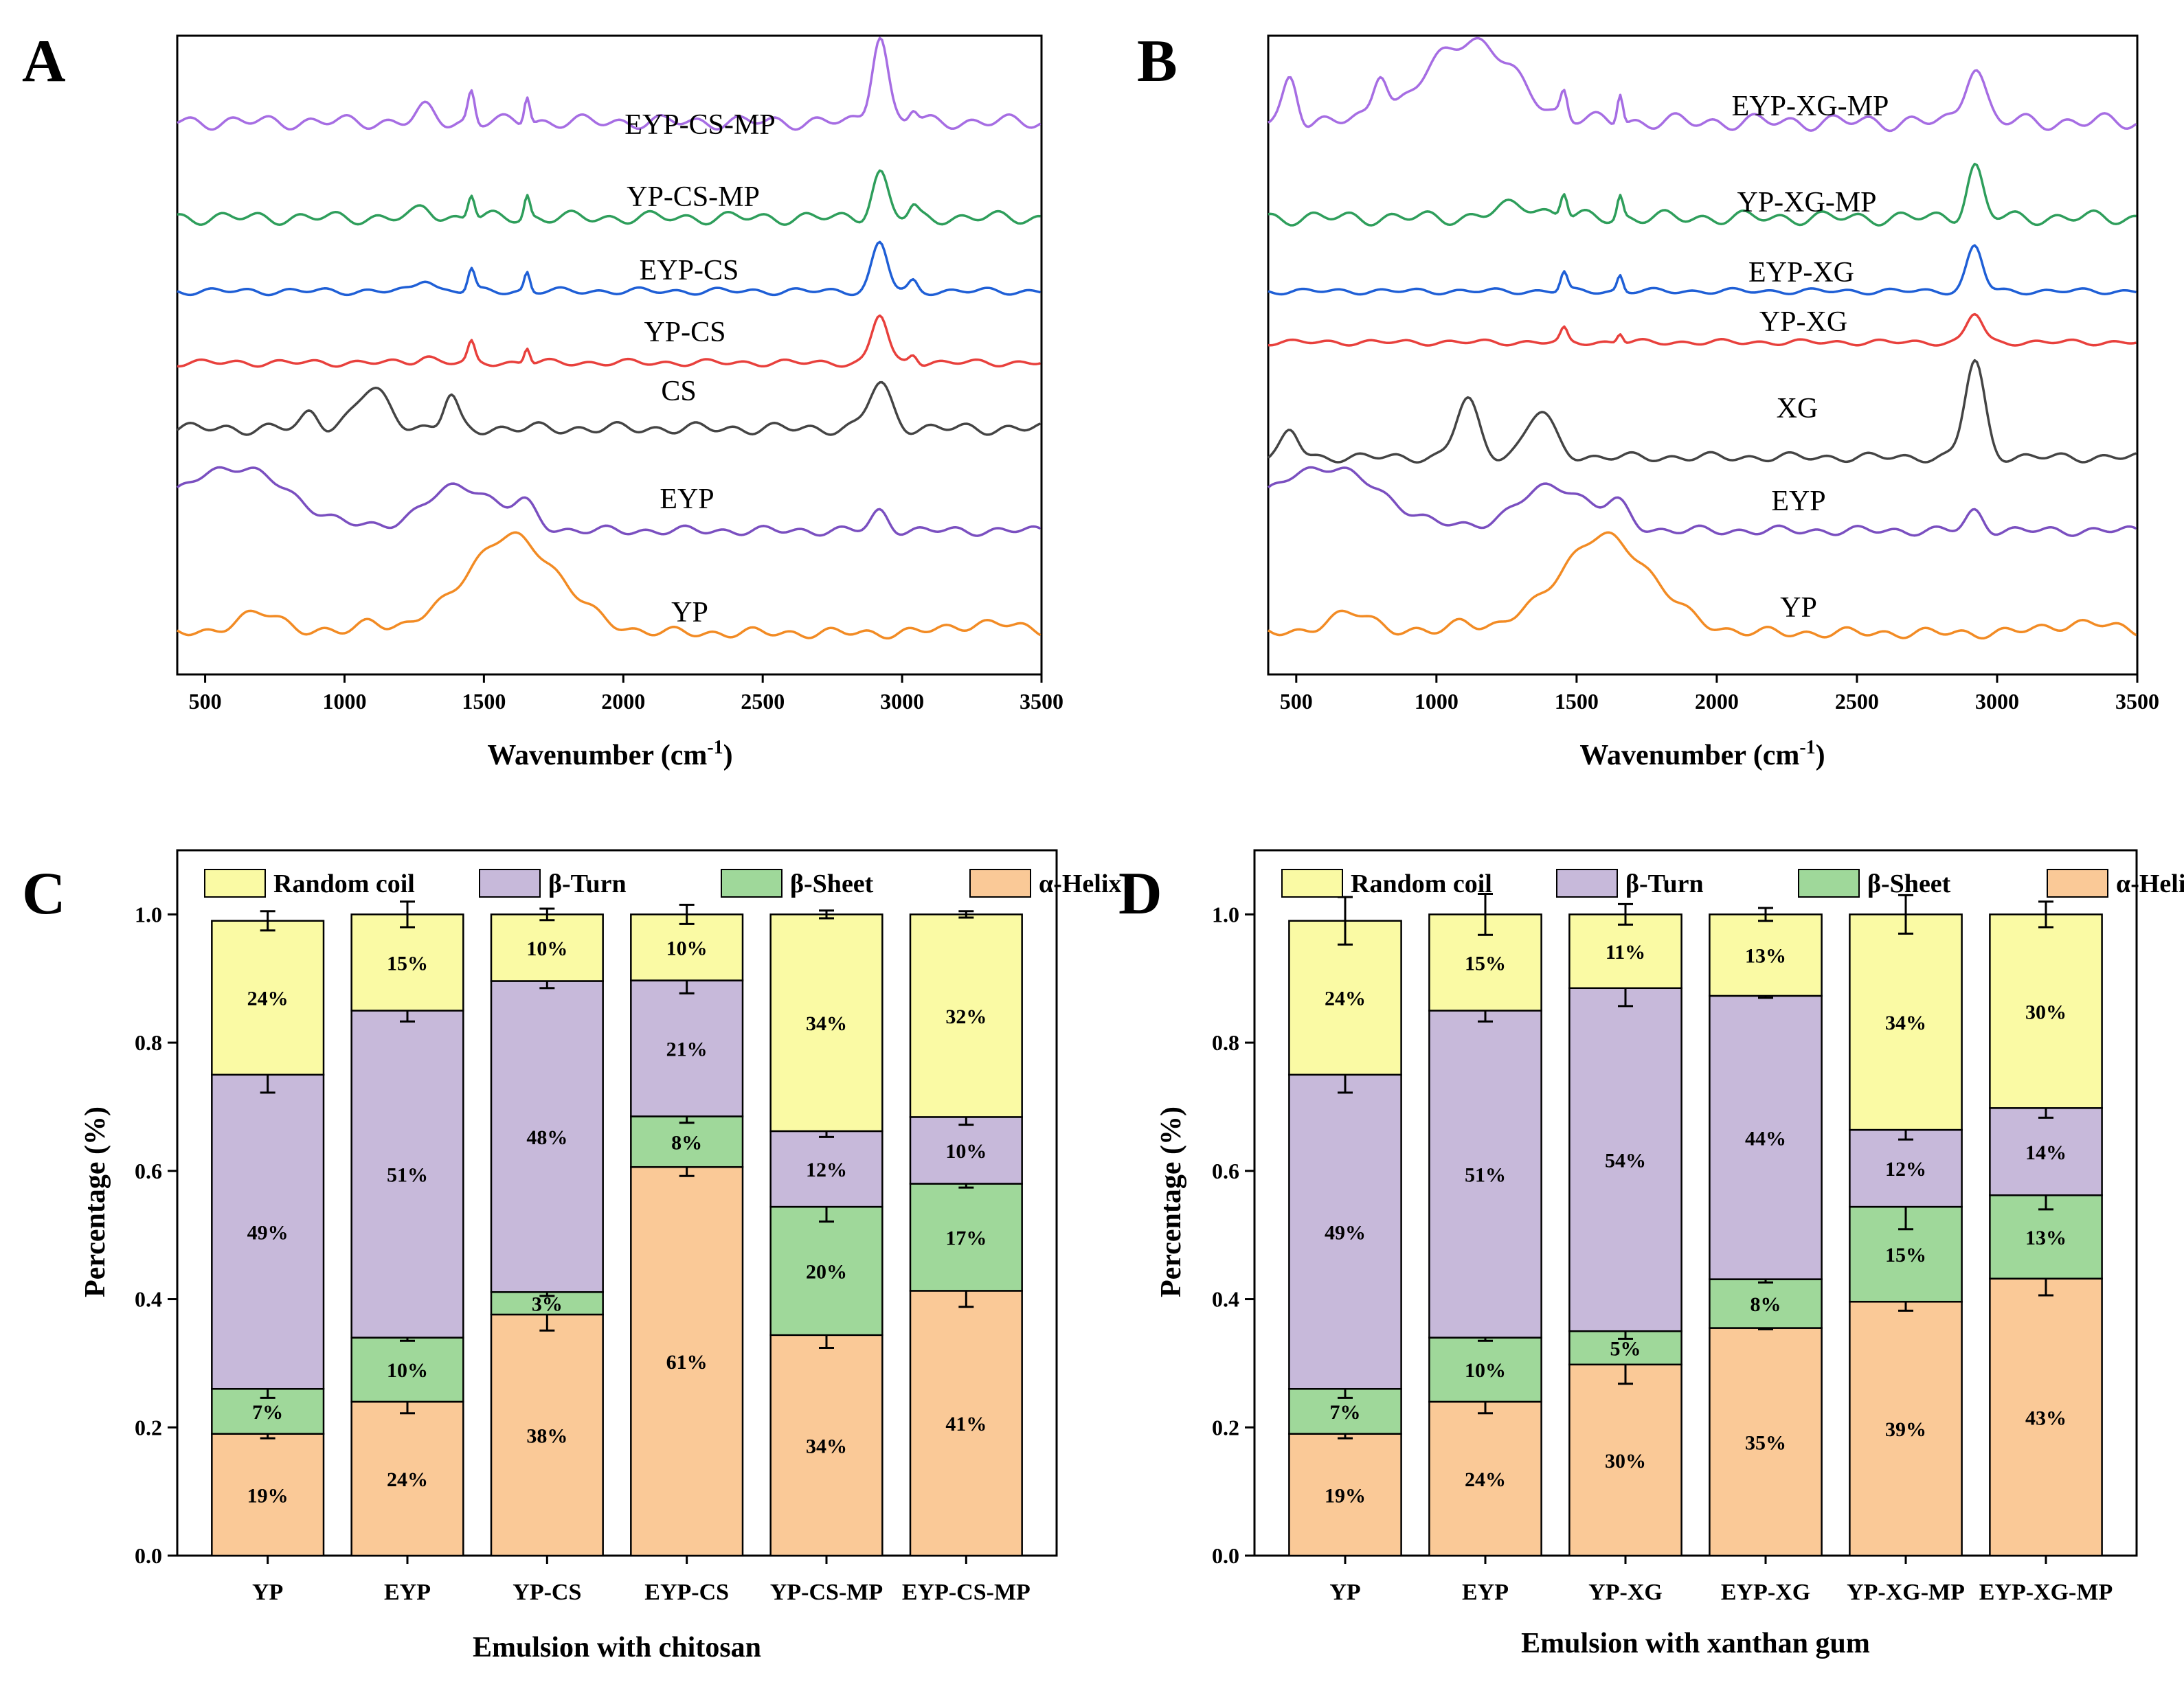 The width and height of the screenshot is (2184, 1682). I want to click on panel-d-letter: D, so click(1140, 894).